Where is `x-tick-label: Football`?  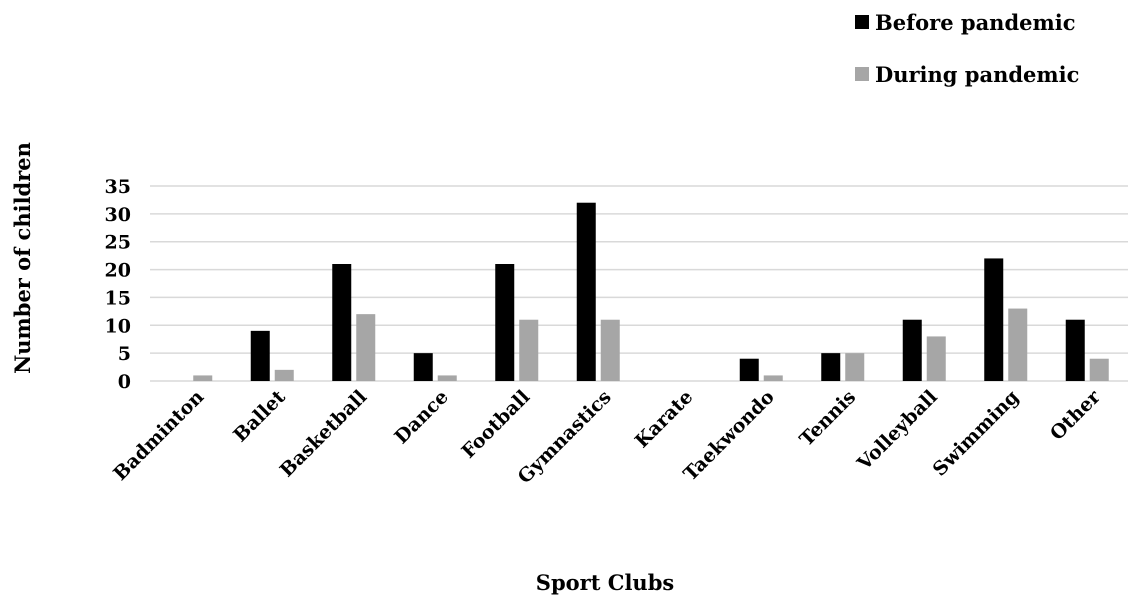
x-tick-label: Football is located at coordinates (495, 424).